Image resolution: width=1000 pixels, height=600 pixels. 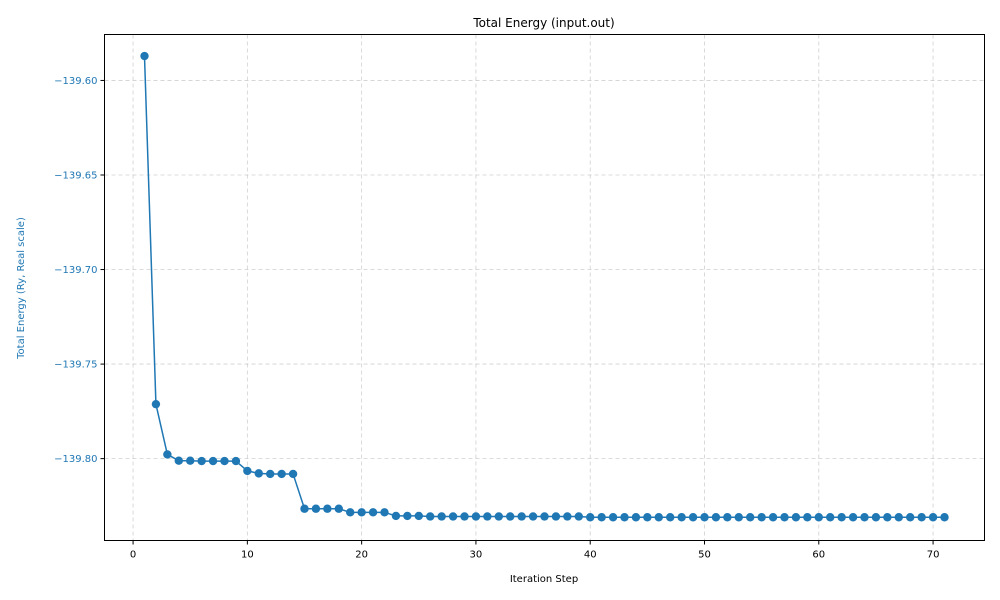 I want to click on x-tick-label: 0, so click(x=133, y=555).